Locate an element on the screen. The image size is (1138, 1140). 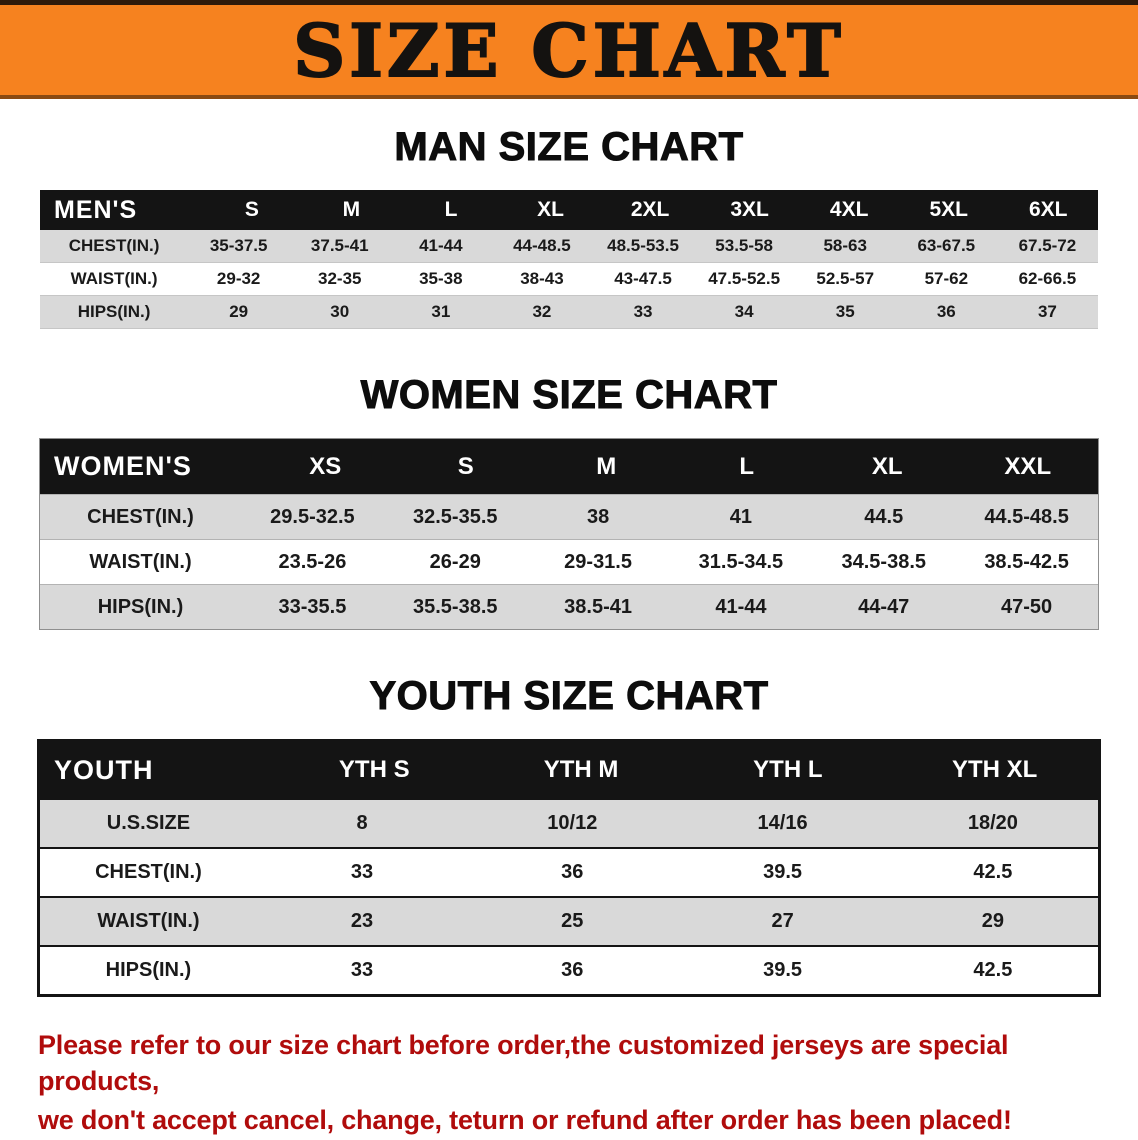
banner-title: SIZE CHART is located at coordinates (568, 50).